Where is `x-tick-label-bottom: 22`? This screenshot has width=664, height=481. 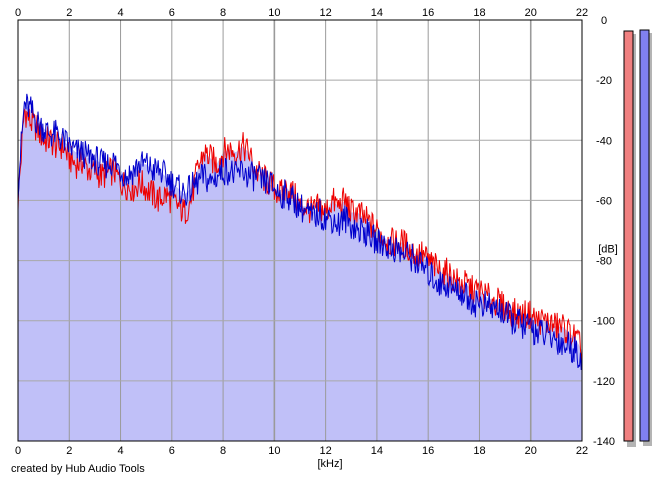
x-tick-label-bottom: 22 is located at coordinates (582, 451).